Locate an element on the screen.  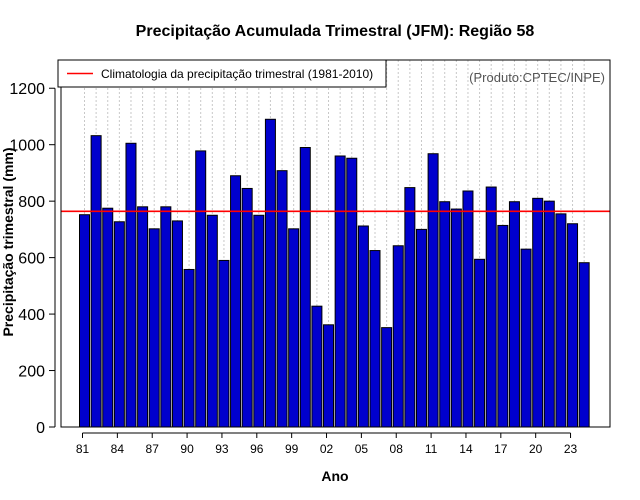
bar-2009 is located at coordinates (410, 307).